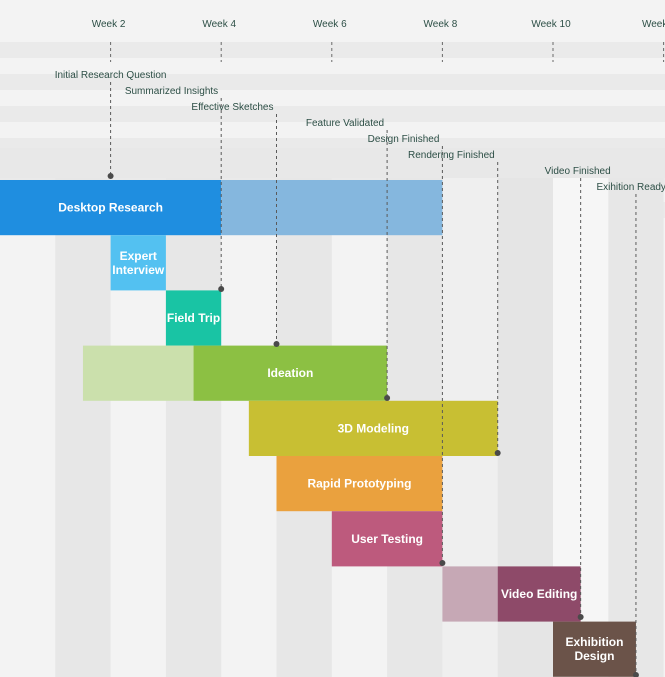  I want to click on x-tick-label: Week 6, so click(330, 24).